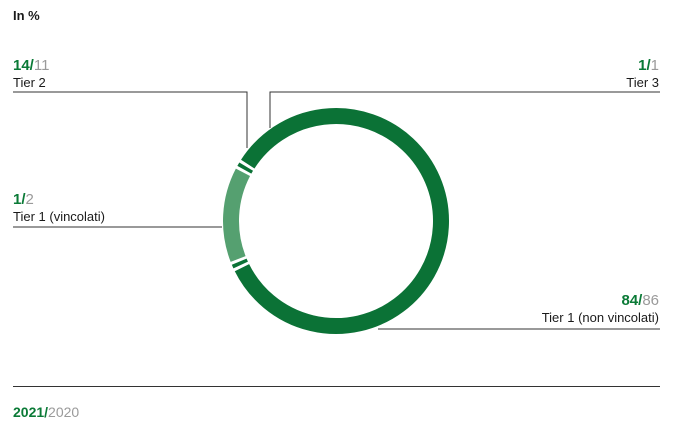  What do you see at coordinates (654, 65) in the screenshot?
I see `value-2020: 1` at bounding box center [654, 65].